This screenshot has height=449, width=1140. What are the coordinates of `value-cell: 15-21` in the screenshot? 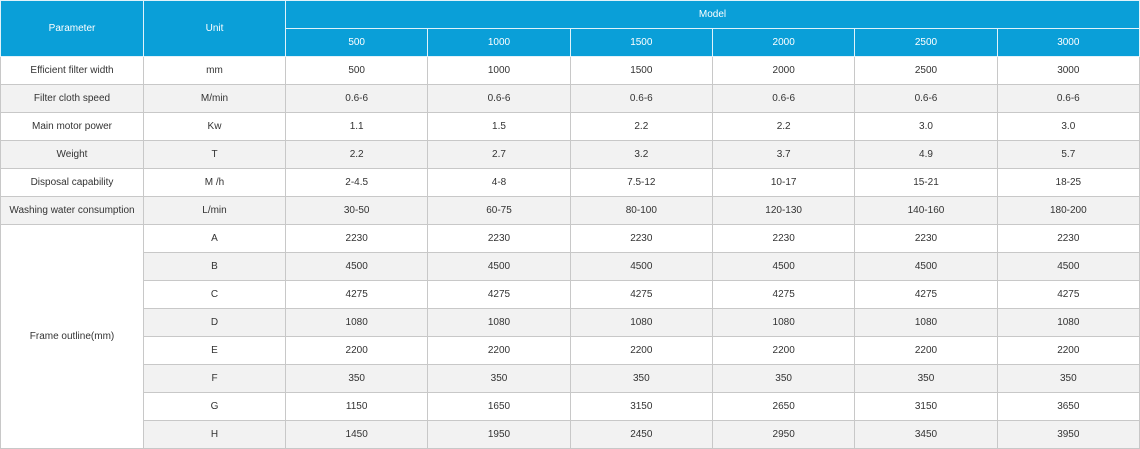 It's located at (926, 182).